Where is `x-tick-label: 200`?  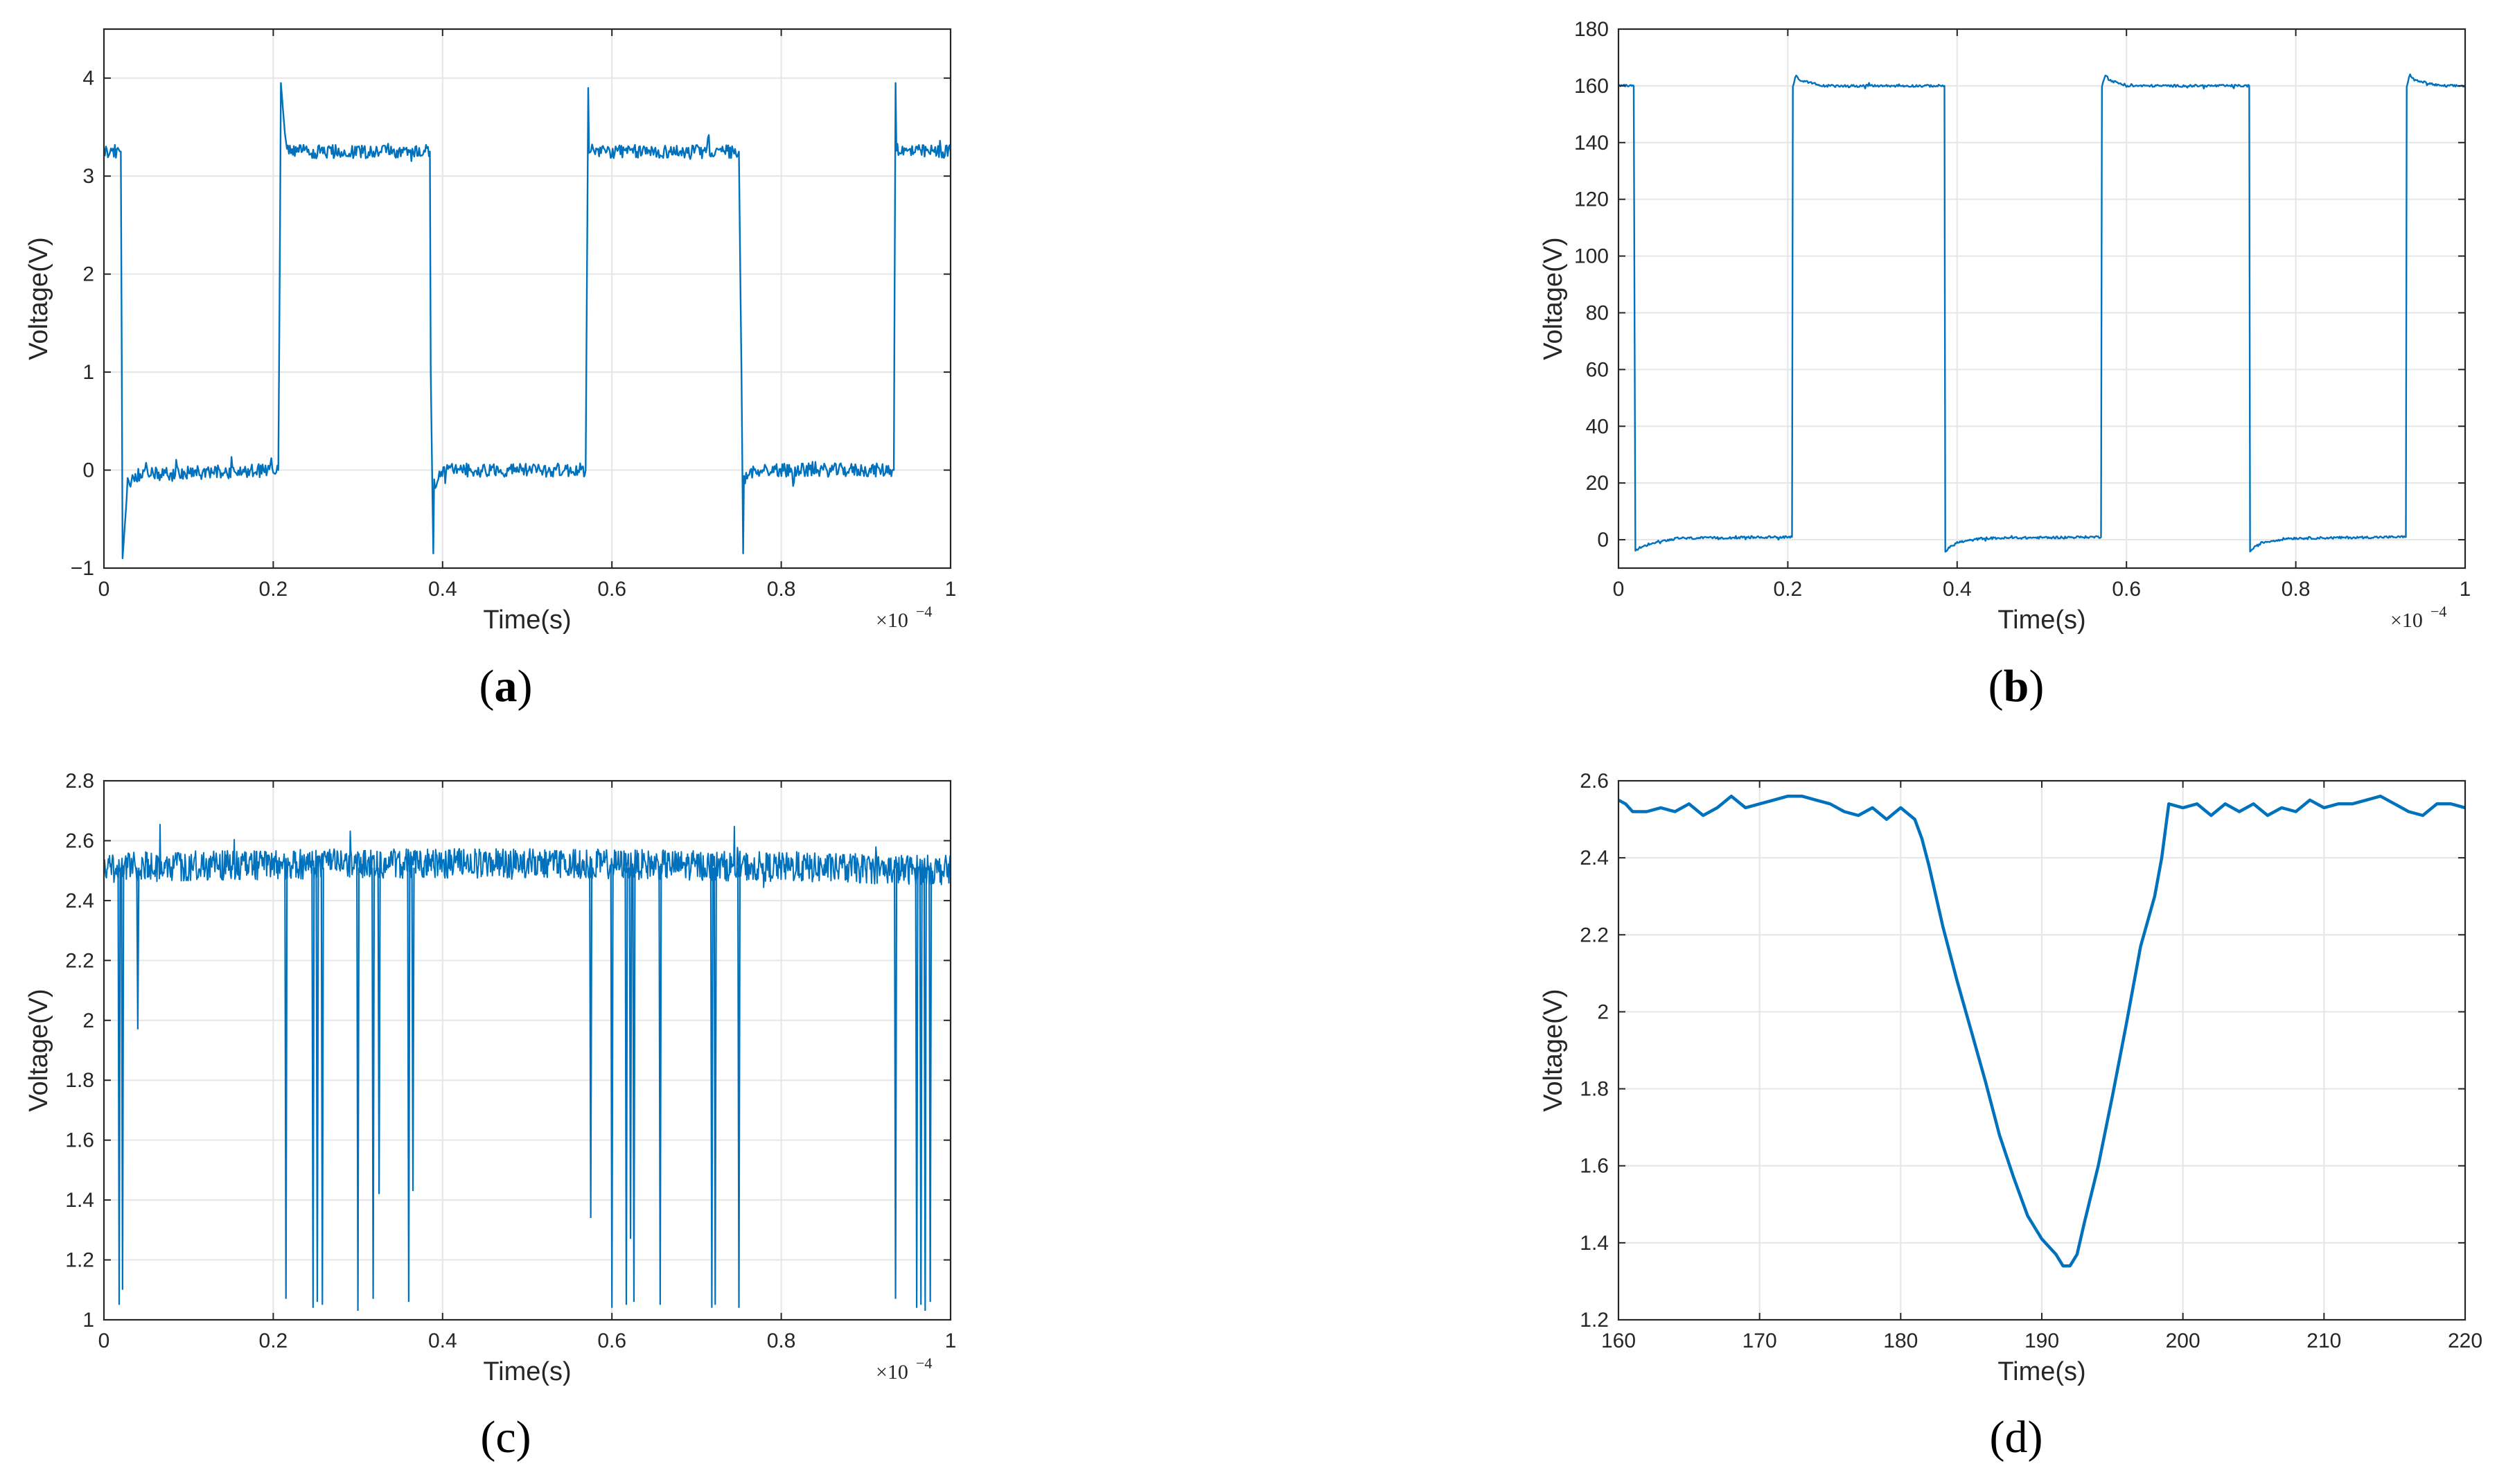
x-tick-label: 200 is located at coordinates (2183, 1341).